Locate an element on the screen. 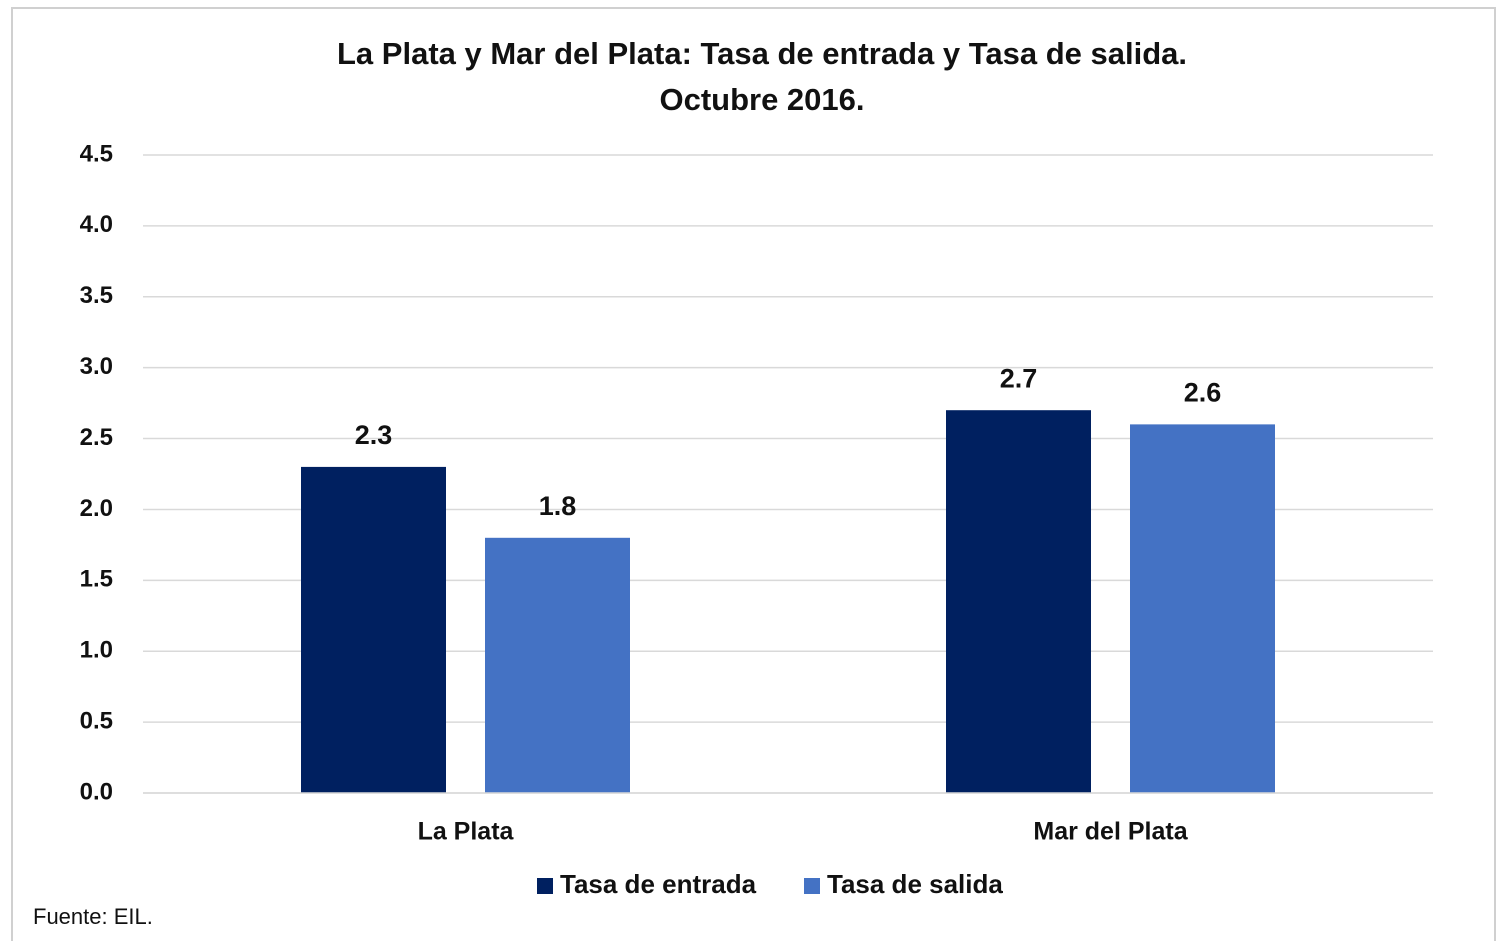 The image size is (1496, 941). x-tick-label: La Plata is located at coordinates (466, 832).